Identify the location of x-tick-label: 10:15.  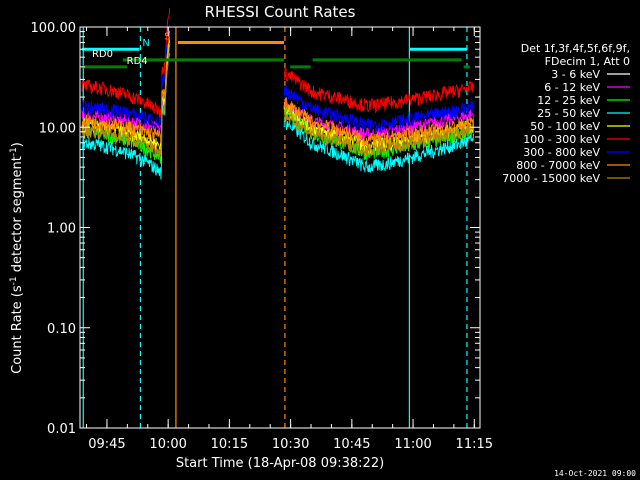
(229, 444).